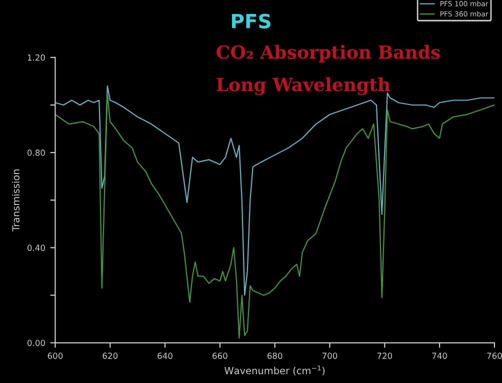 The image size is (502, 383). What do you see at coordinates (36, 57) in the screenshot?
I see `y-tick-label: 1.20` at bounding box center [36, 57].